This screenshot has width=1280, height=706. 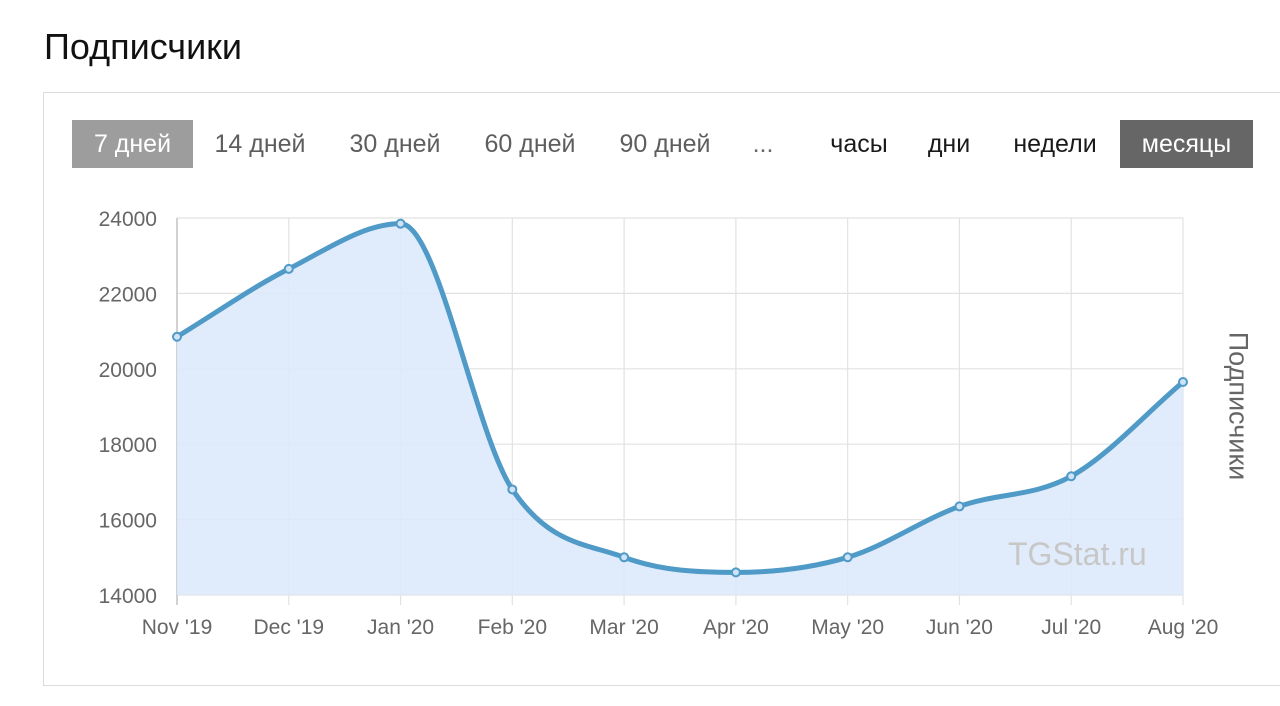 I want to click on y-axis-ticks: 14000 16000 18000 20000 22000 24000, so click(x=128, y=408).